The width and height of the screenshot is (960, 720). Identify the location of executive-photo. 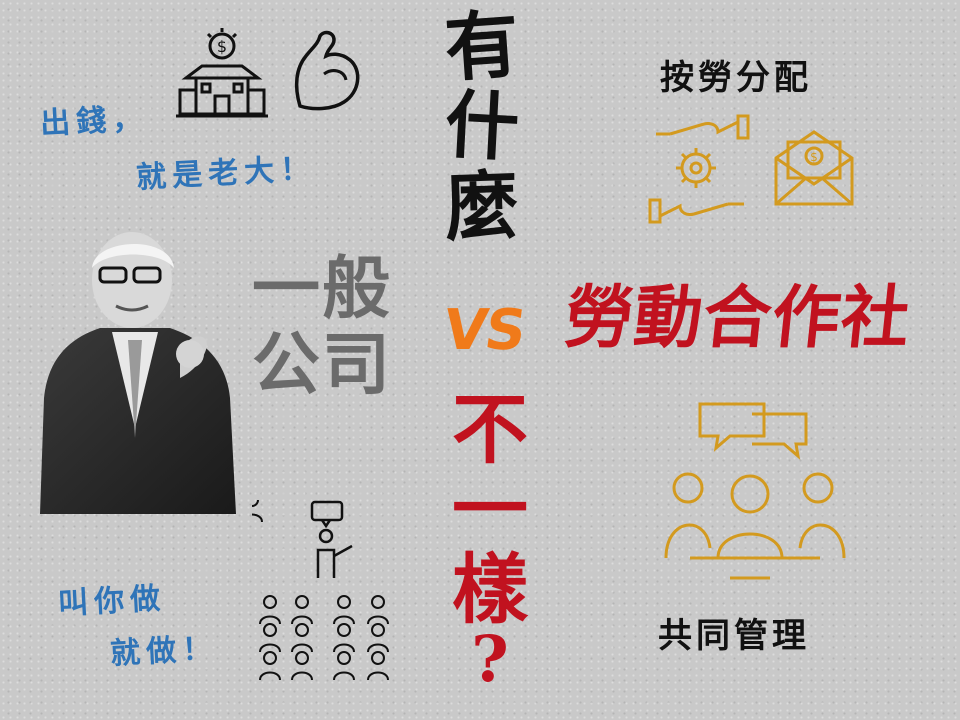
(138, 373).